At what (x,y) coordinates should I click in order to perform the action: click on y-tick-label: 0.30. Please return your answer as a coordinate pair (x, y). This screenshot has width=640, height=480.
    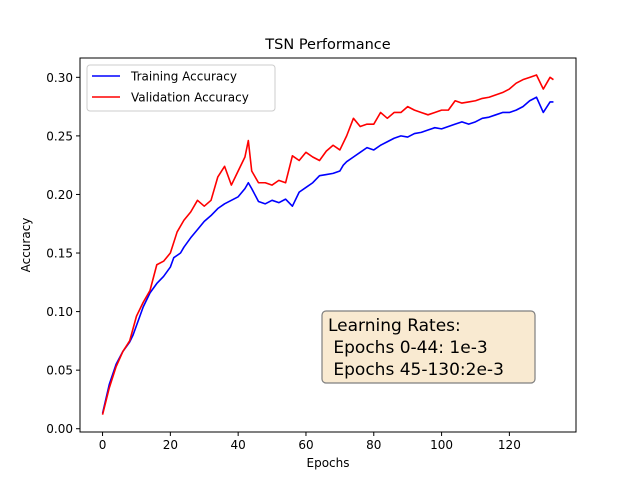
    Looking at the image, I should click on (59, 78).